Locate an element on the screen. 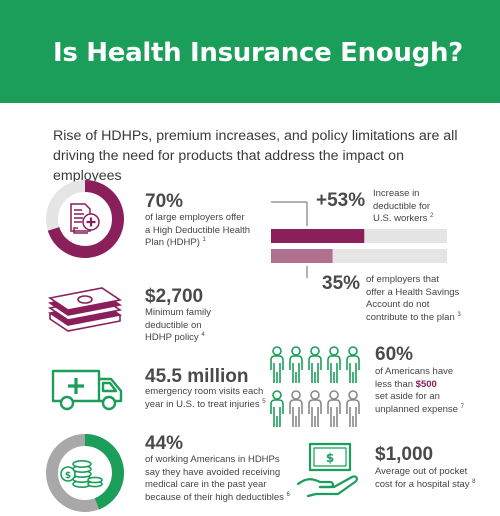 The image size is (500, 516). page-title: Is Health Insurance Enough? is located at coordinates (258, 53).